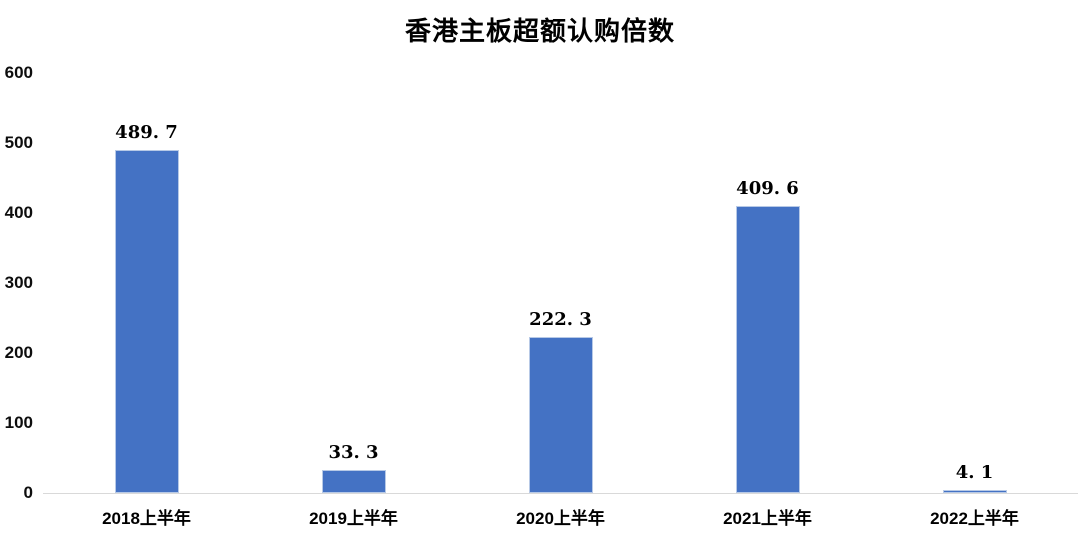  I want to click on y-axis-tick-label: 400, so click(18, 212).